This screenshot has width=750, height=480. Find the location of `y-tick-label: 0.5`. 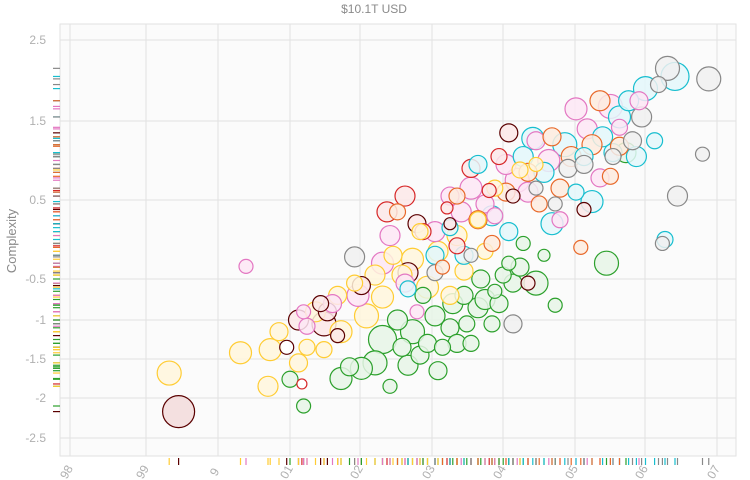

y-tick-label: 0.5 is located at coordinates (37, 200).